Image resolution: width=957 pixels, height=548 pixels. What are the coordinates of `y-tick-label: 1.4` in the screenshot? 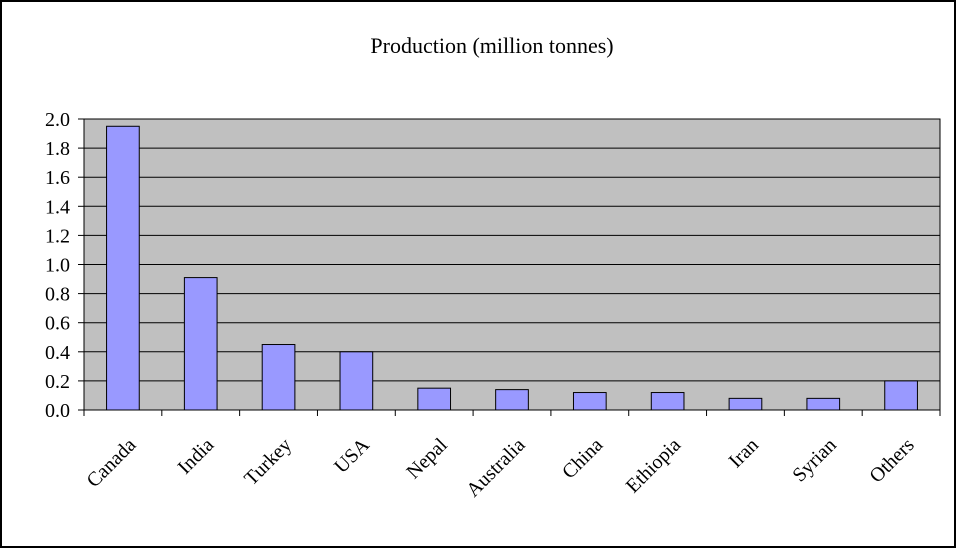 It's located at (57, 207).